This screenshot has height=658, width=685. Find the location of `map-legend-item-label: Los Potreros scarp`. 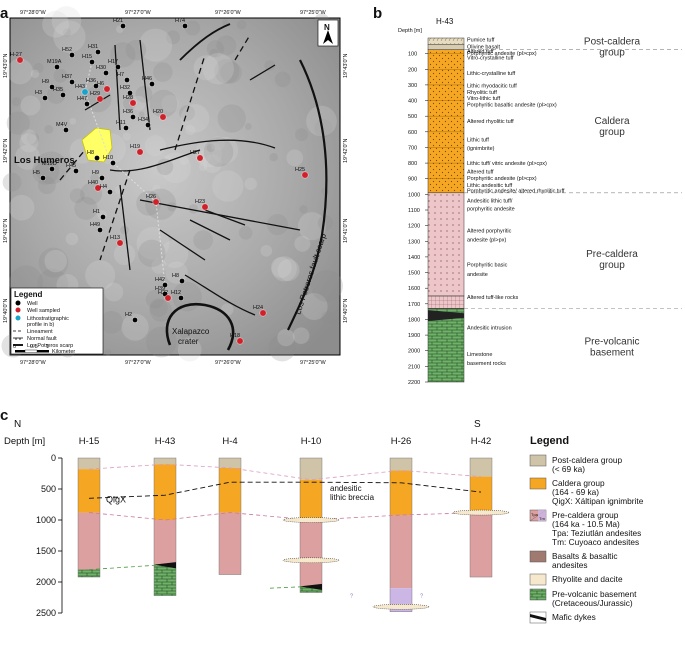

map-legend-item-label: Los Potreros scarp is located at coordinates (50, 346).